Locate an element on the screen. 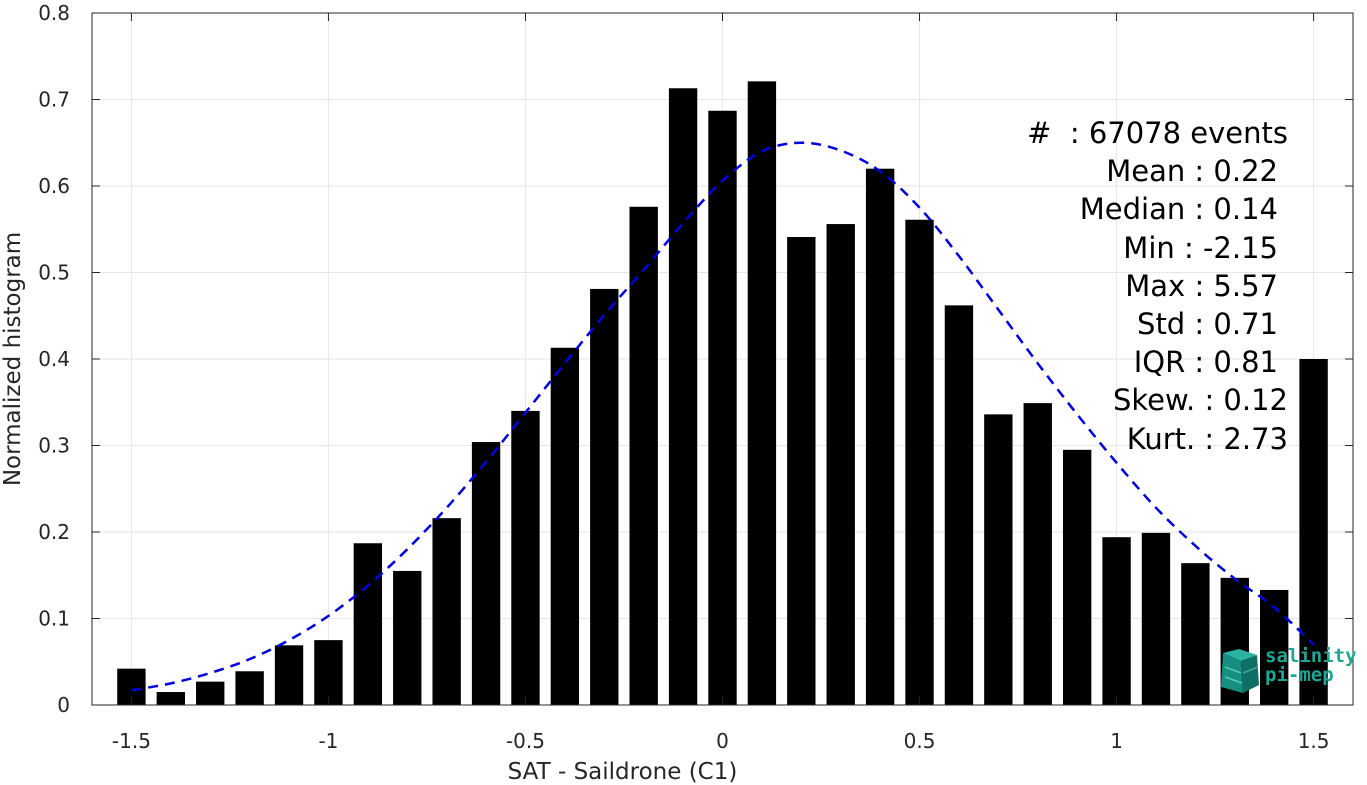  x-tick-label: 0.5 is located at coordinates (920, 741).